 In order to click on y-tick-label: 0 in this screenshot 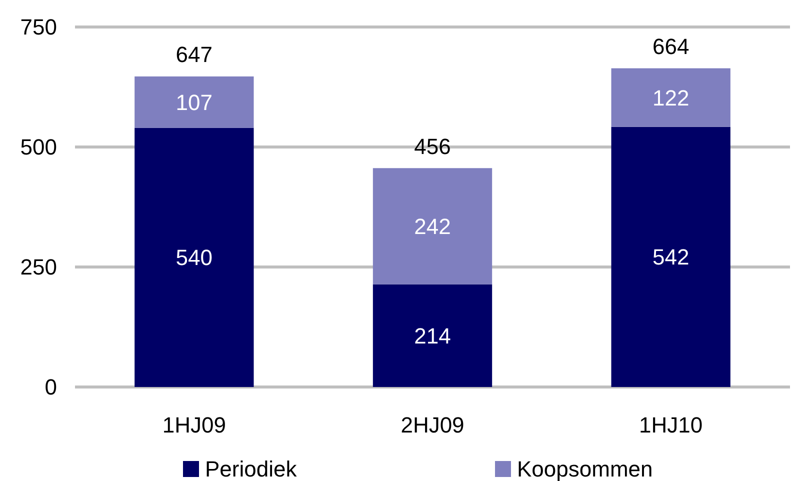, I will do `click(50, 387)`.